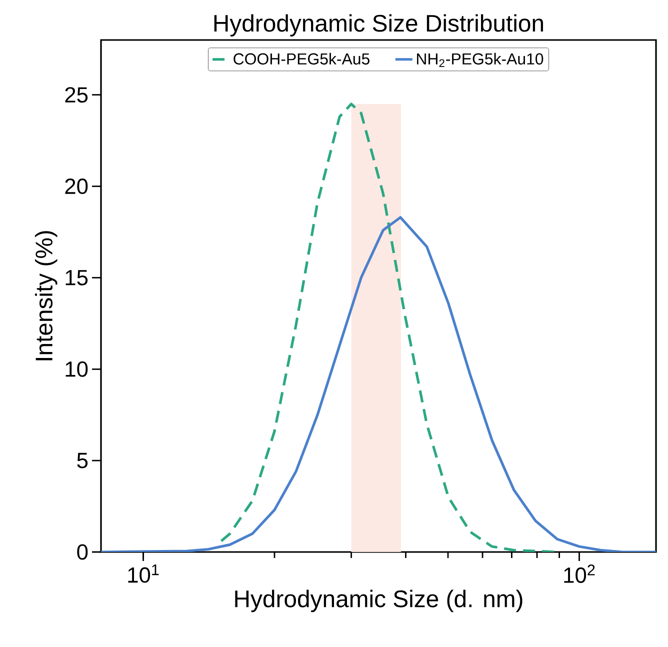  What do you see at coordinates (46, 295) in the screenshot?
I see `y-axis-title: Intensity (%)` at bounding box center [46, 295].